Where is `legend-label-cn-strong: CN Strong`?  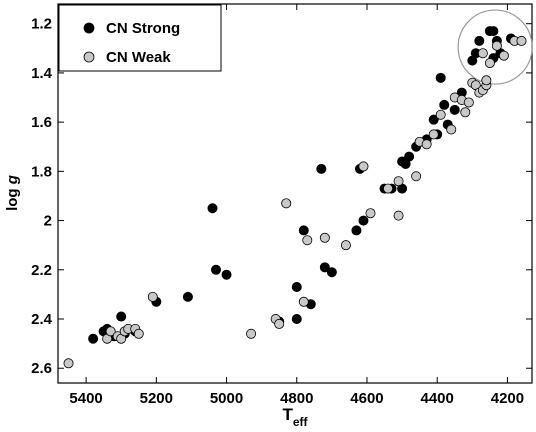 legend-label-cn-strong: CN Strong is located at coordinates (143, 28).